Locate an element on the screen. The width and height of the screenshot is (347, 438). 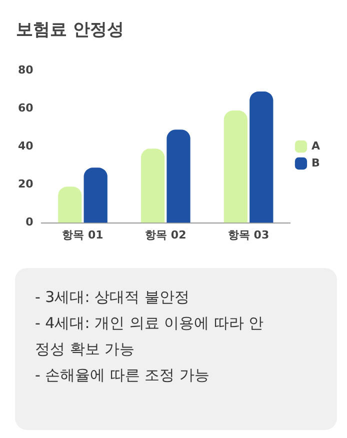
y-tick-label: 80 is located at coordinates (26, 69).